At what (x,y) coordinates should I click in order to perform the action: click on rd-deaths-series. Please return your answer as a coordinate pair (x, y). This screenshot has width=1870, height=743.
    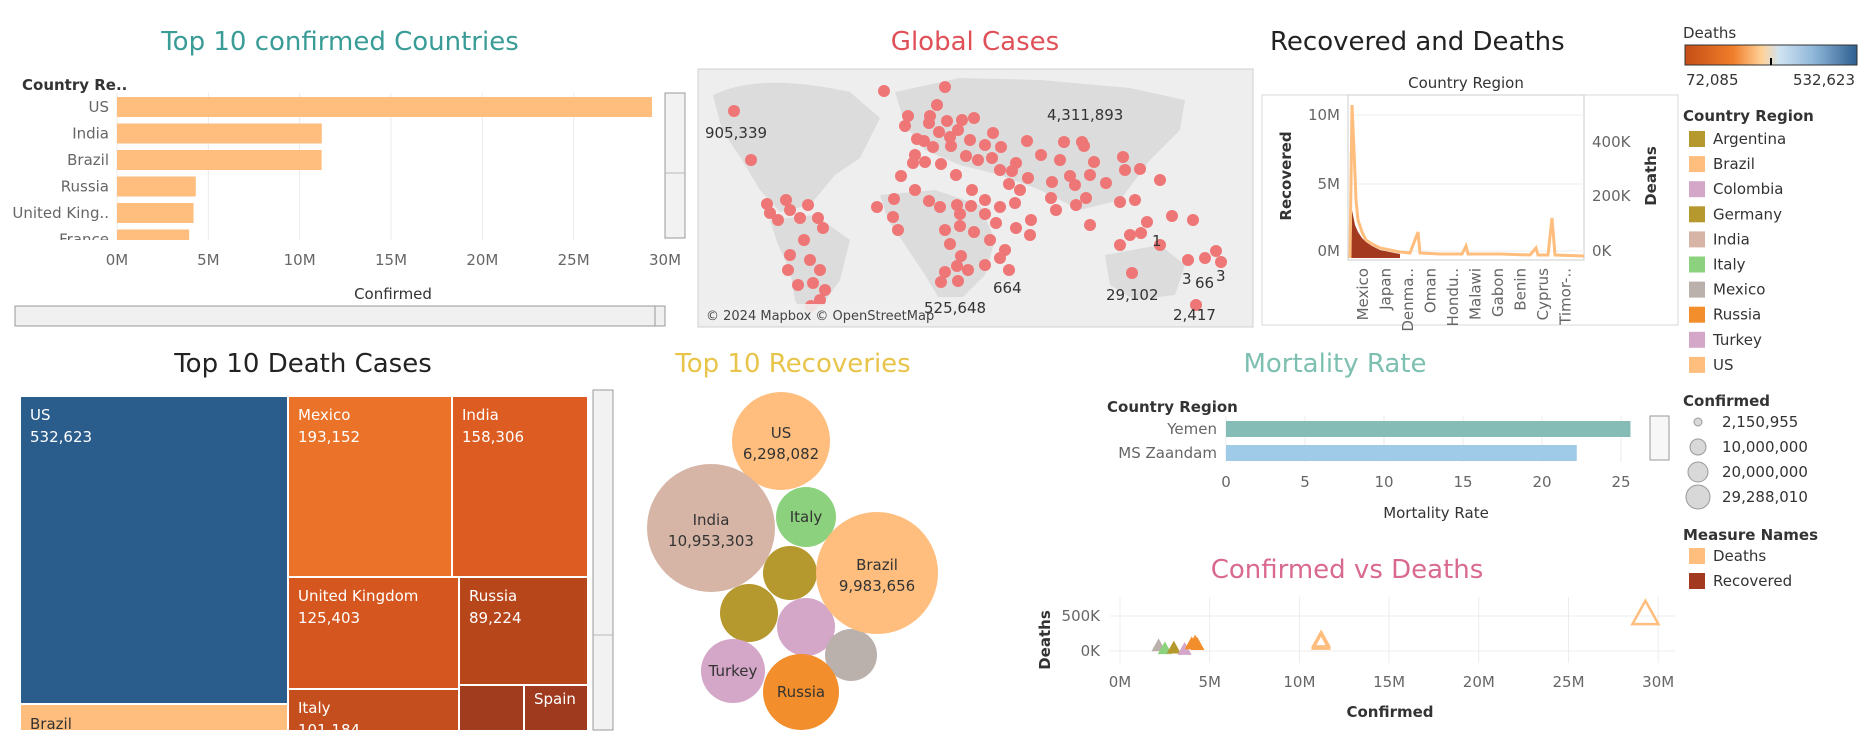
    Looking at the image, I should click on (1466, 181).